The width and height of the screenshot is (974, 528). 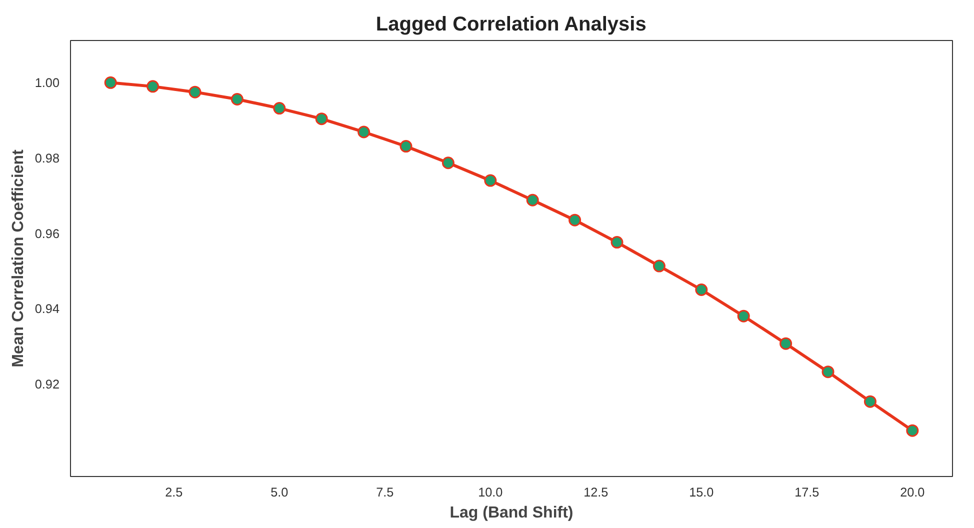 What do you see at coordinates (174, 493) in the screenshot?
I see `x-tick-label: 2.5` at bounding box center [174, 493].